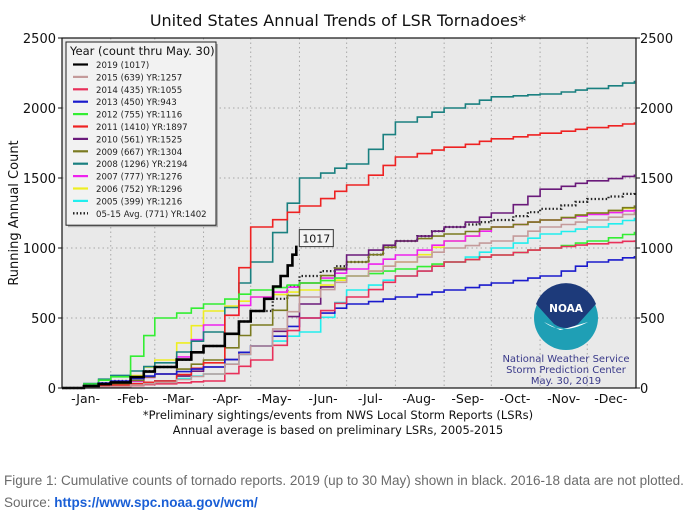  I want to click on series-line-2019, so click(180, 317).